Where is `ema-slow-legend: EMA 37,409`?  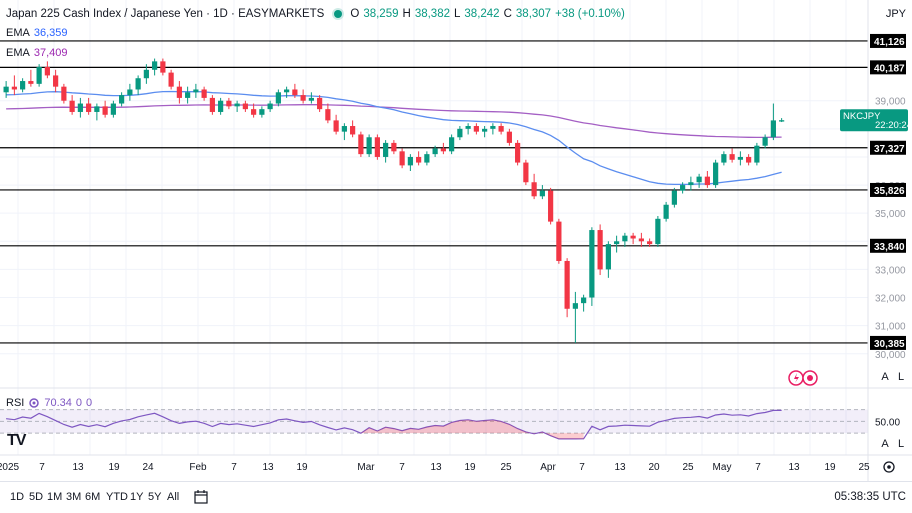
ema-slow-legend: EMA 37,409 is located at coordinates (37, 53).